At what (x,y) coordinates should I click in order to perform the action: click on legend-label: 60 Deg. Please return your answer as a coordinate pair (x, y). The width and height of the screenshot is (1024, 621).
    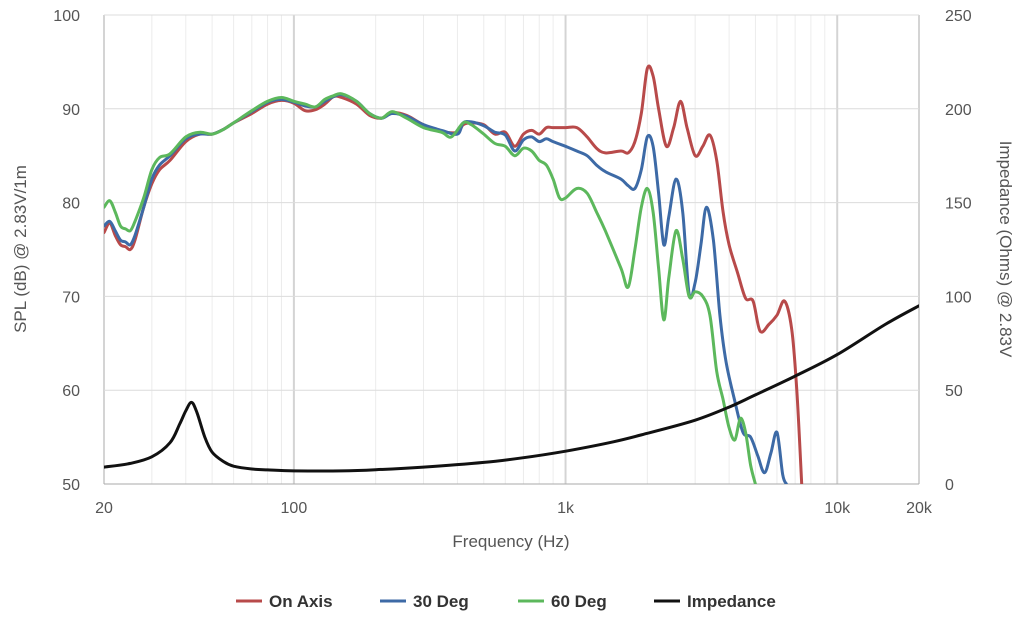
    Looking at the image, I should click on (579, 601).